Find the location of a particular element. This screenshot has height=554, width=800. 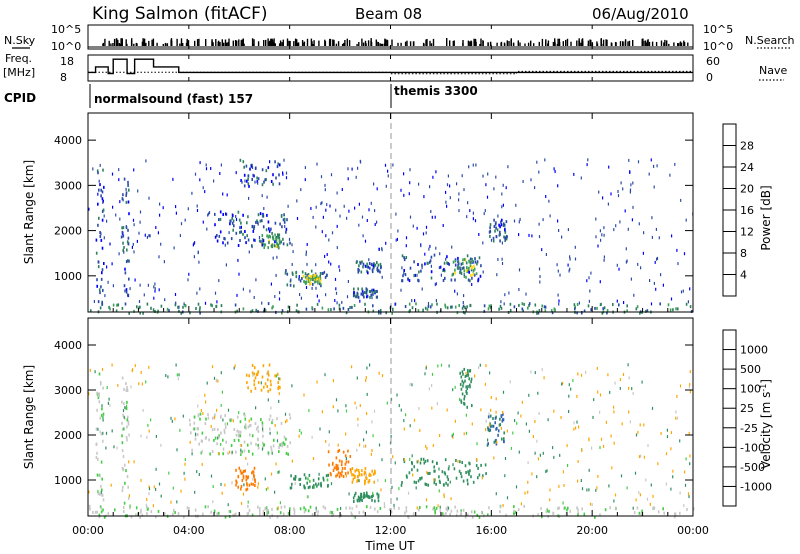

nave-tick-top: 60 is located at coordinates (713, 61).